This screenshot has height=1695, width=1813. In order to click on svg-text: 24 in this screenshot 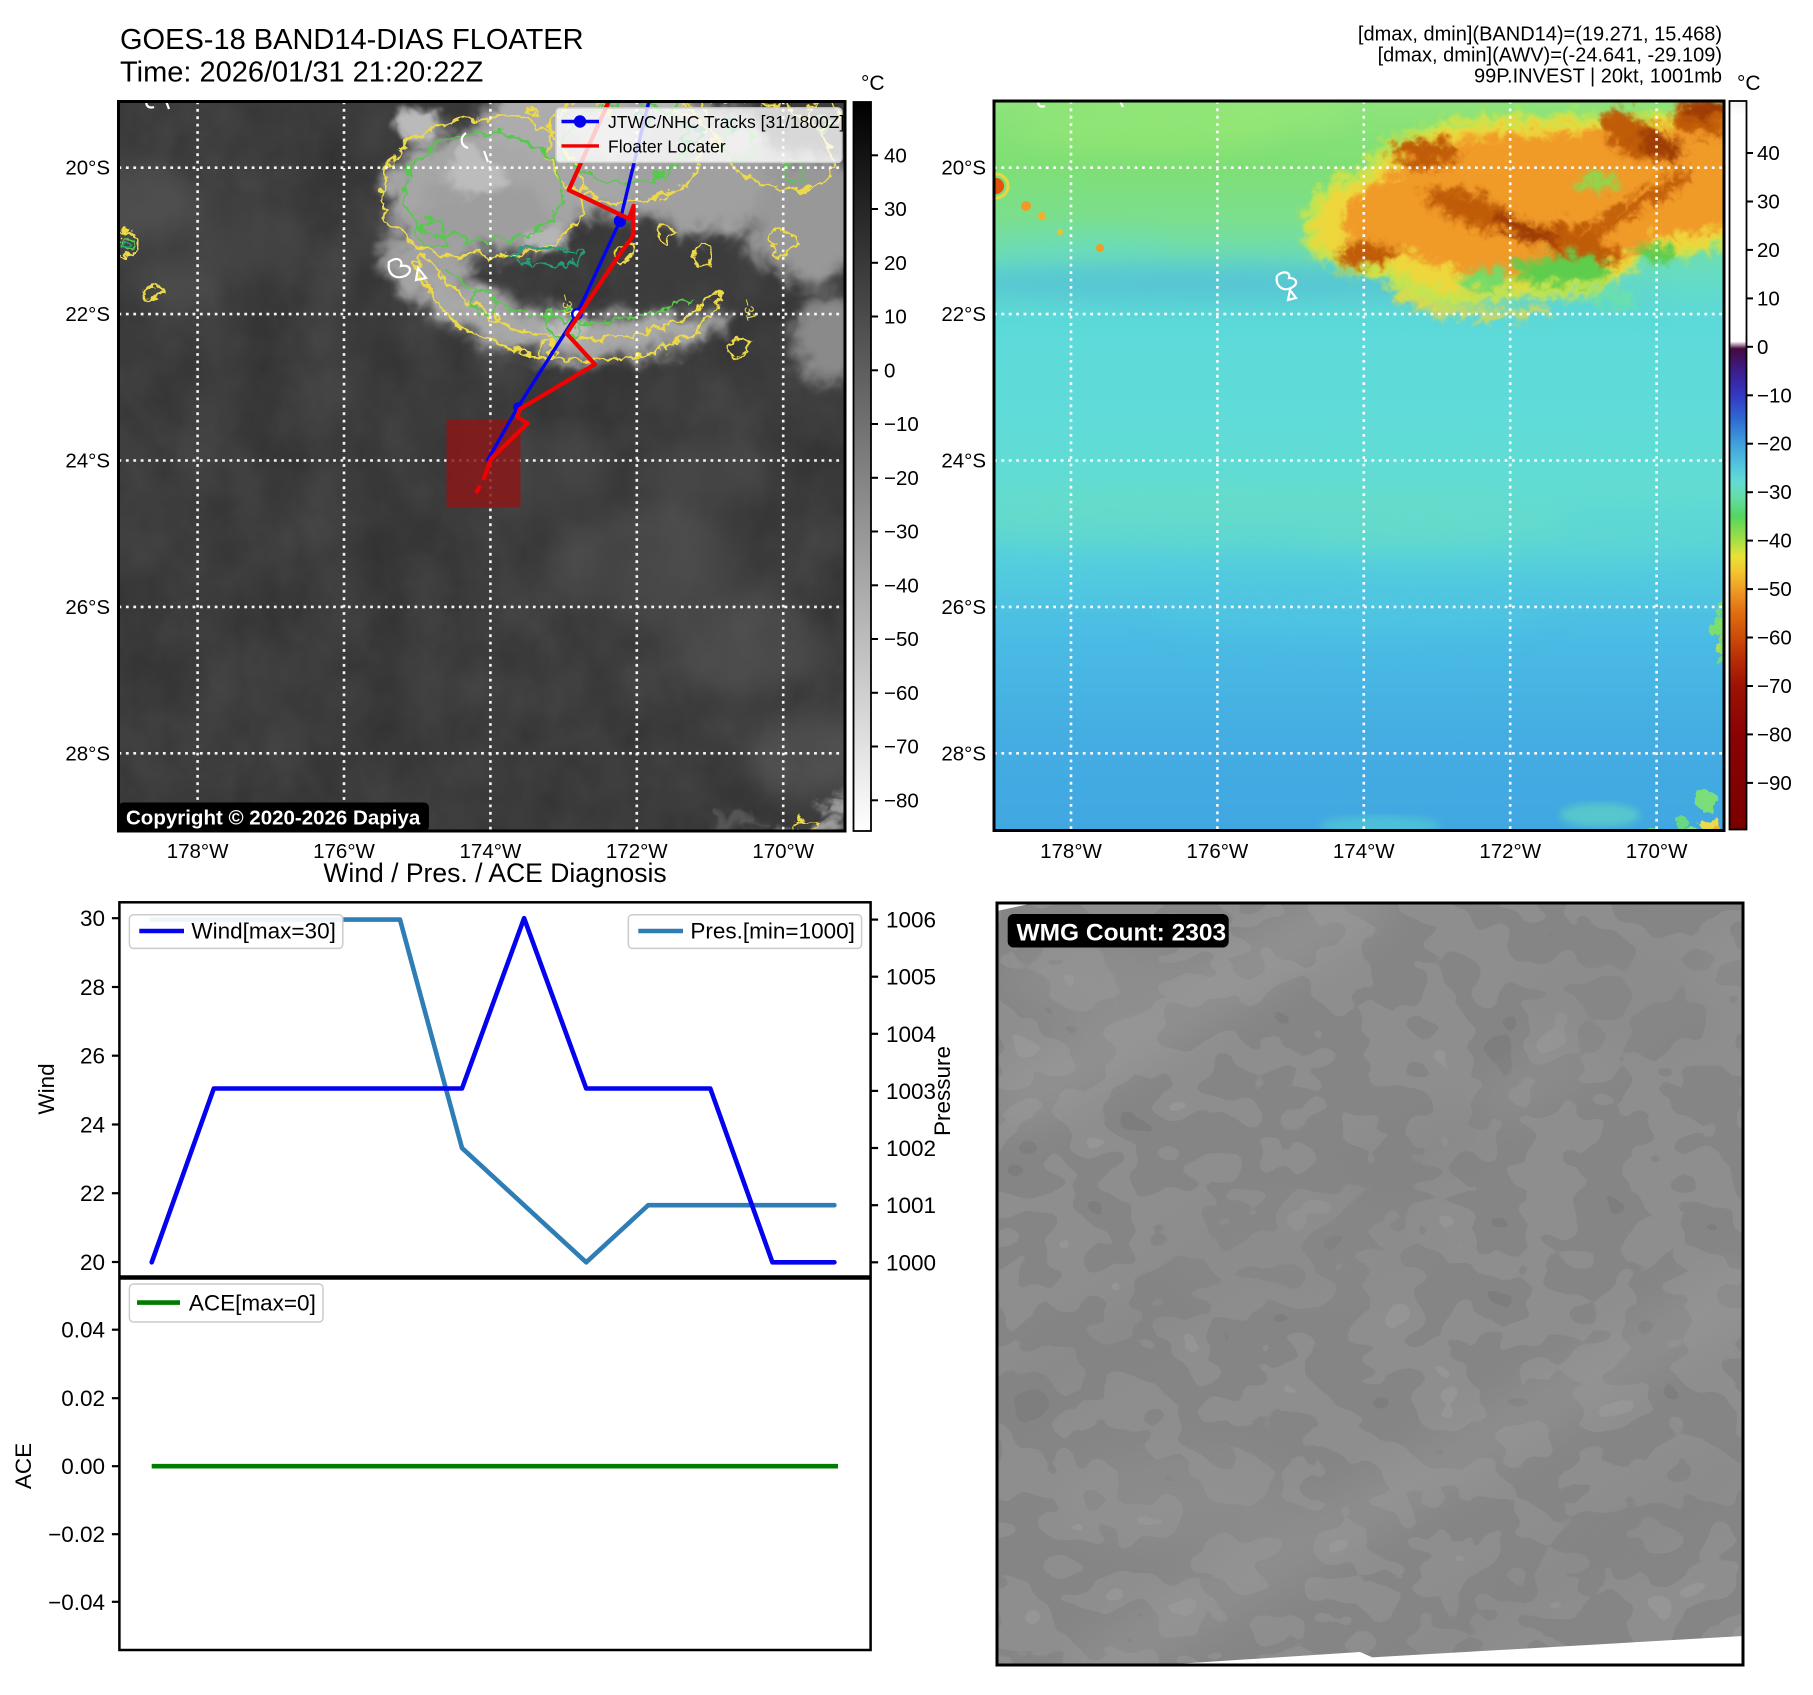, I will do `click(92, 1125)`.